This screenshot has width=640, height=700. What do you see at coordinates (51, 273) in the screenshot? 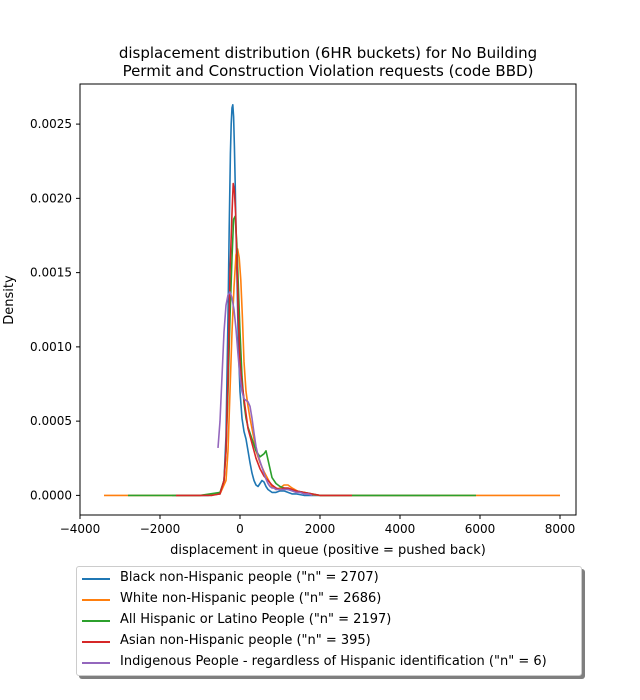
I see `y-tick-label: 0.0015` at bounding box center [51, 273].